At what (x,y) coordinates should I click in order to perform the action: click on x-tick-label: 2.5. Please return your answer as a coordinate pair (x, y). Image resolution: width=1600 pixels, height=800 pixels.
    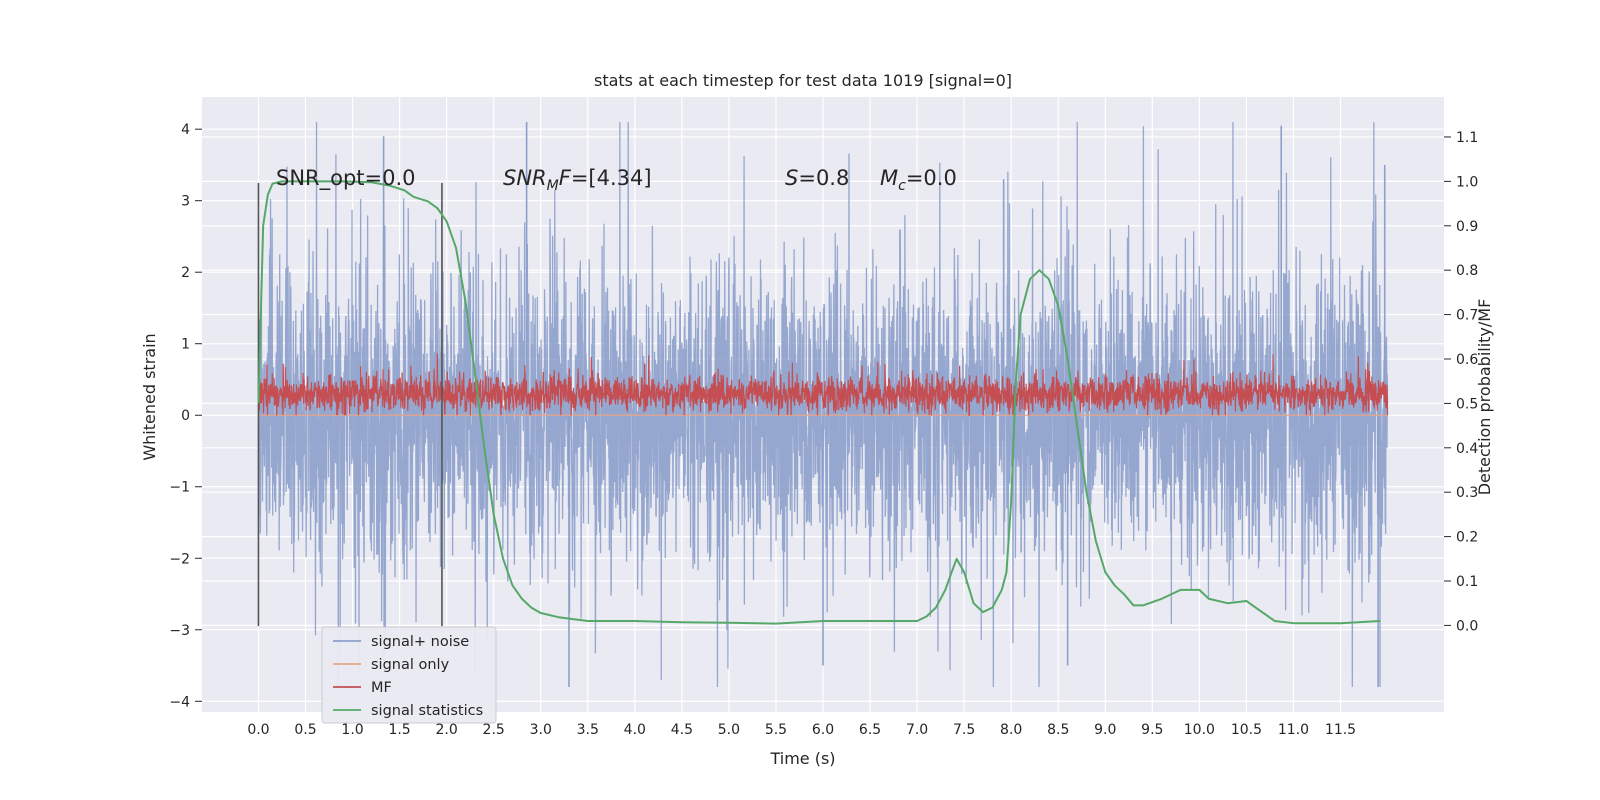
    Looking at the image, I should click on (494, 730).